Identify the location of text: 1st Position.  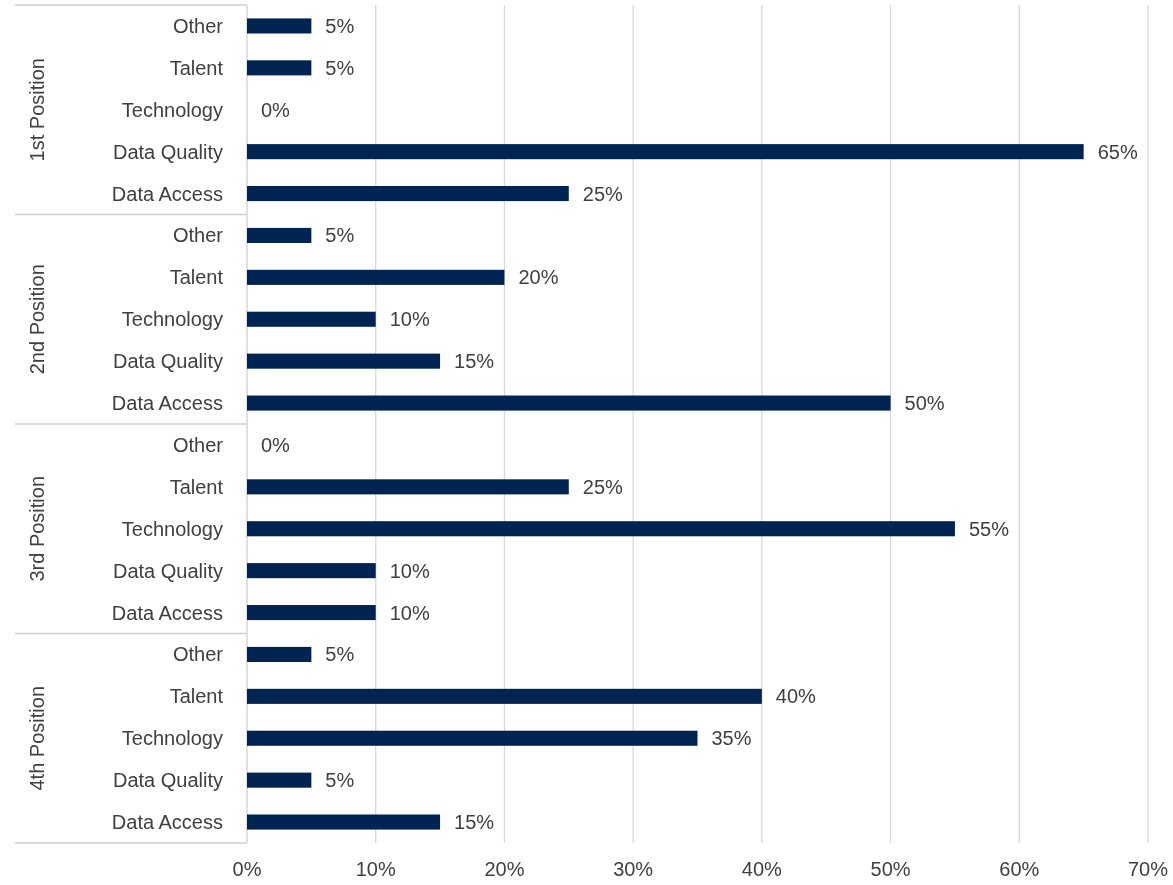
(37, 110).